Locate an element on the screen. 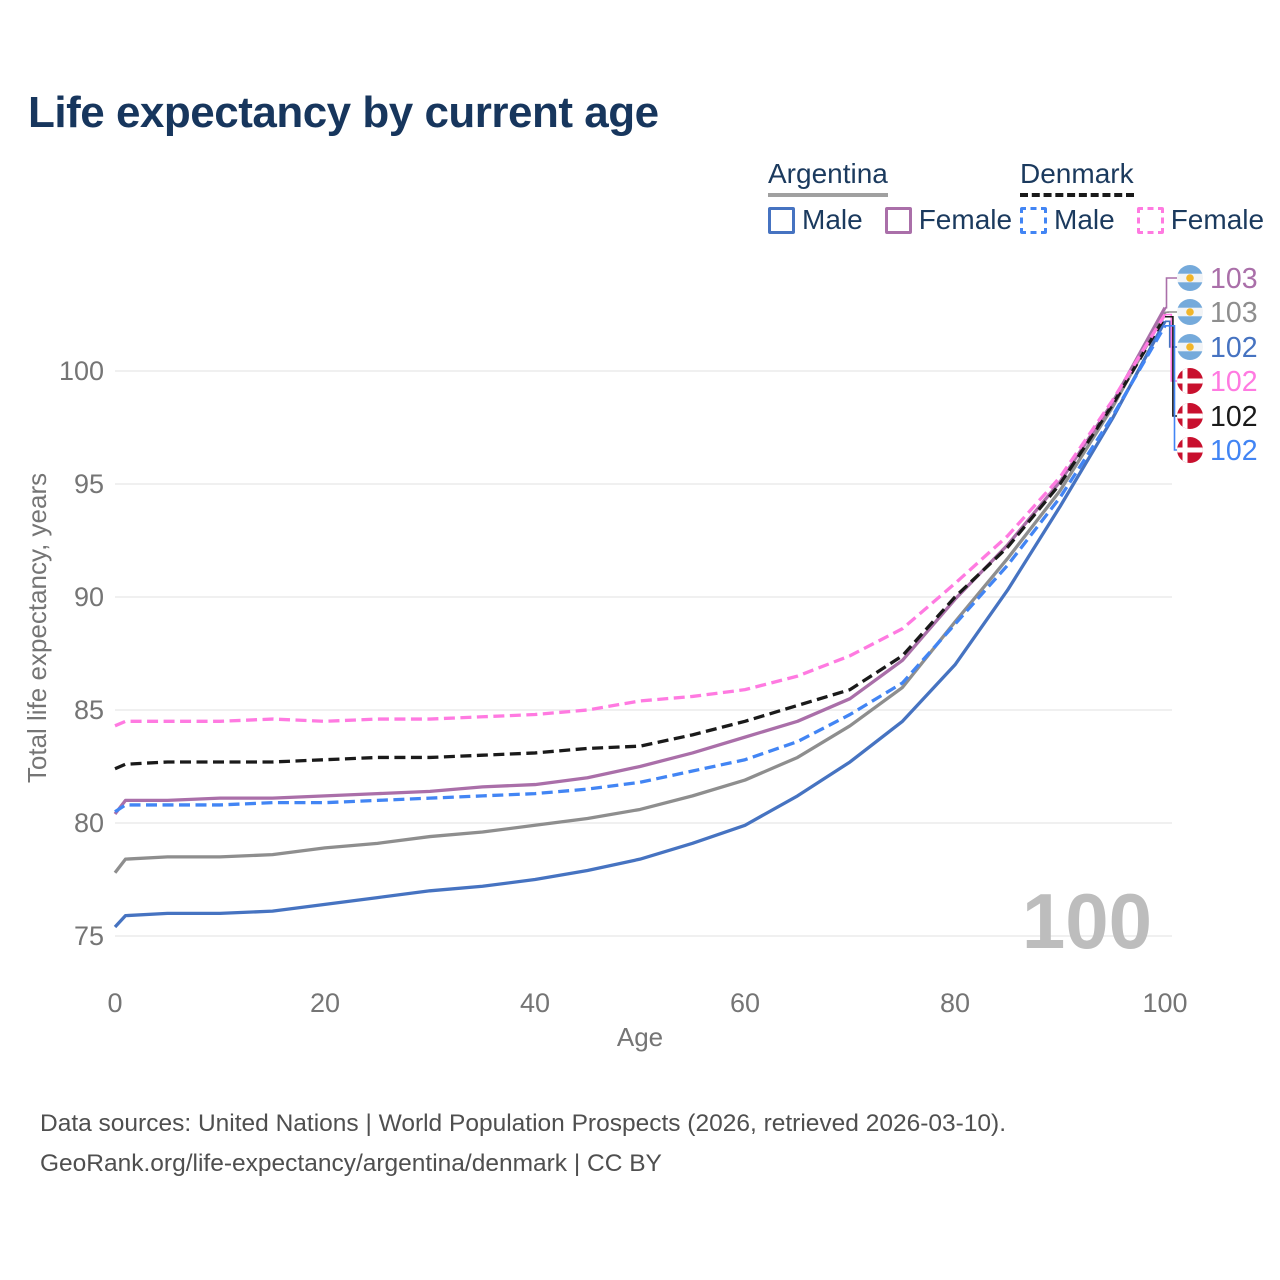 Image resolution: width=1280 pixels, height=1280 pixels. legend-items-denmark: Male Female is located at coordinates (1142, 220).